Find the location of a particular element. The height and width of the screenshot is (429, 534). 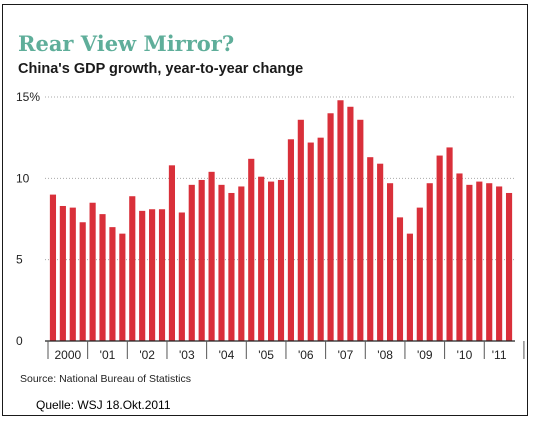

y-tick-label: 0 is located at coordinates (19, 341).